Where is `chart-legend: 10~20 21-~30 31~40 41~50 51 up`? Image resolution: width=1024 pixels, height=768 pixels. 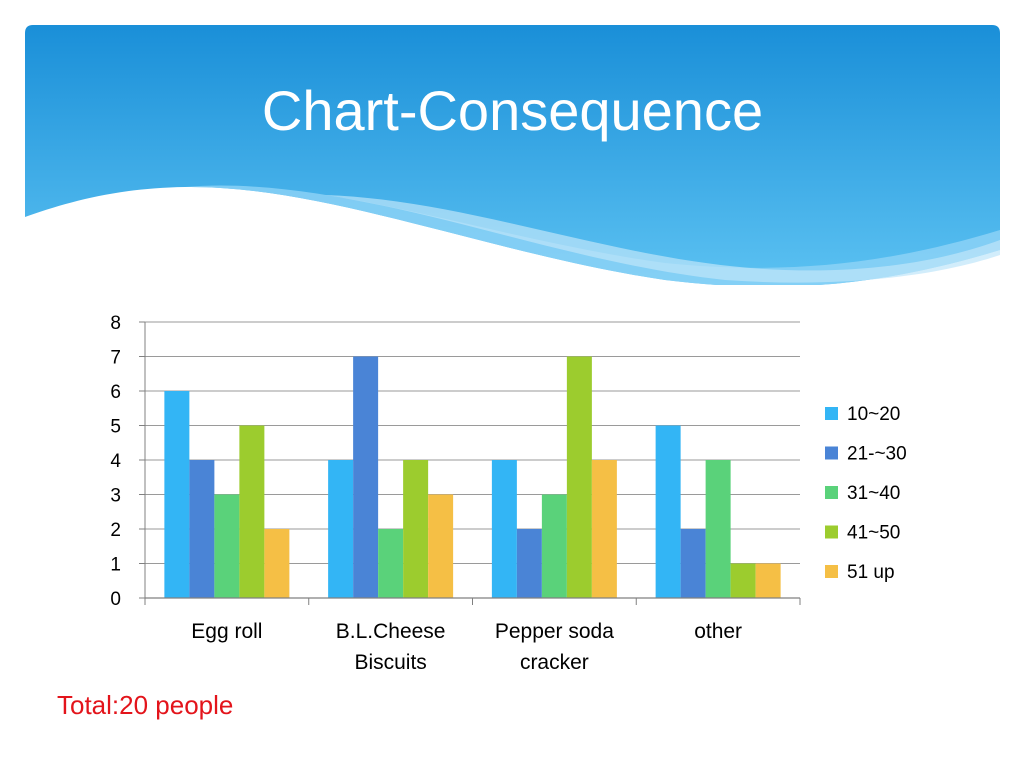
chart-legend: 10~20 21-~30 31~40 41~50 51 up is located at coordinates (866, 493).